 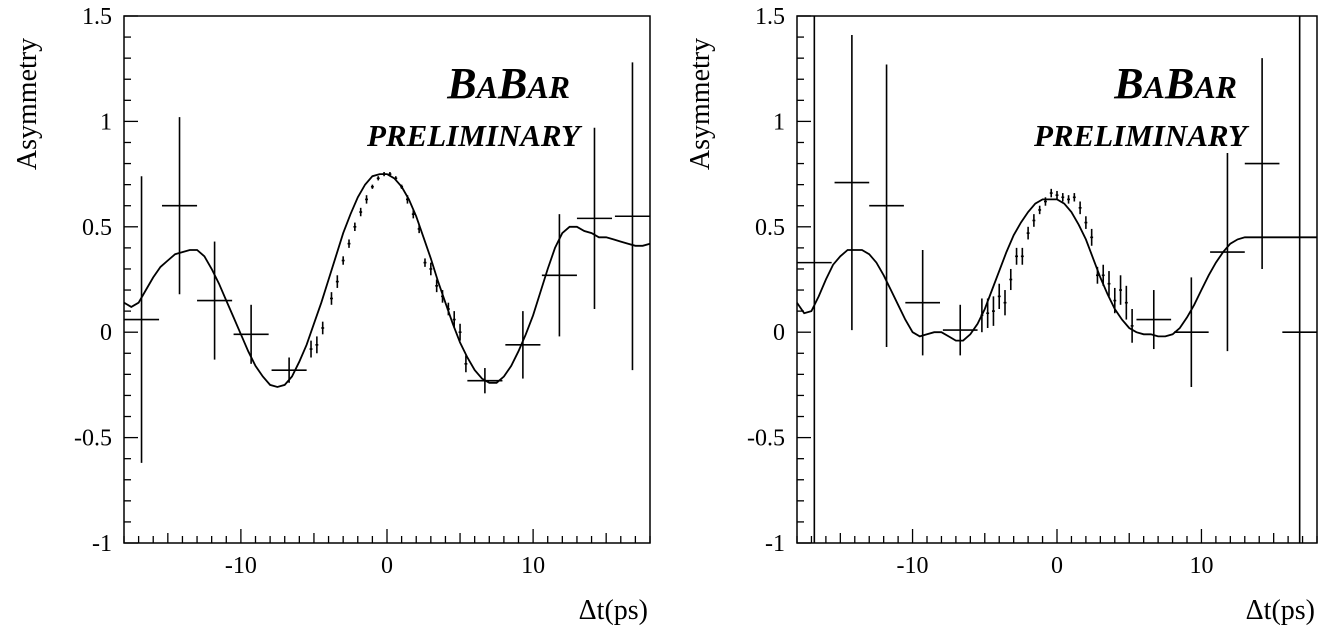 What do you see at coordinates (474, 135) in the screenshot?
I see `preliminary-label: PRELIMINARY` at bounding box center [474, 135].